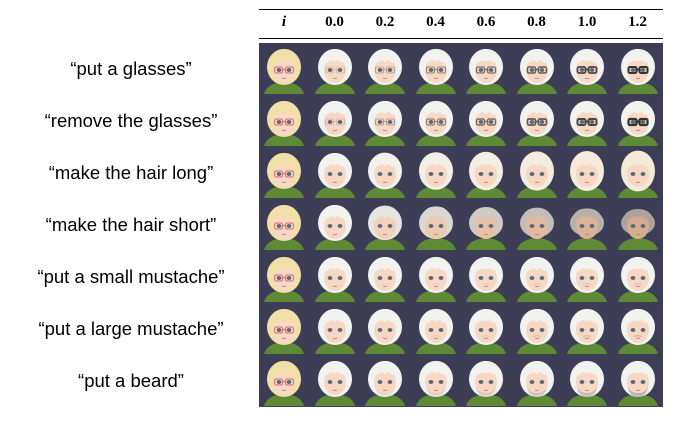 This screenshot has width=675, height=424. Describe the element at coordinates (461, 9) in the screenshot. I see `table-top-rule` at that location.